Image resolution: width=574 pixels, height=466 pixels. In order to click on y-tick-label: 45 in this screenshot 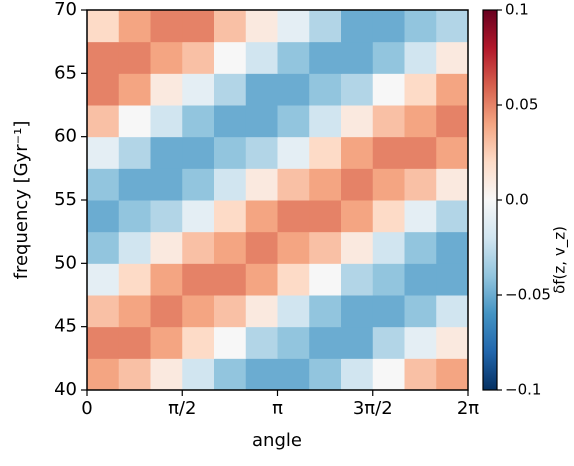, I will do `click(65, 326)`.